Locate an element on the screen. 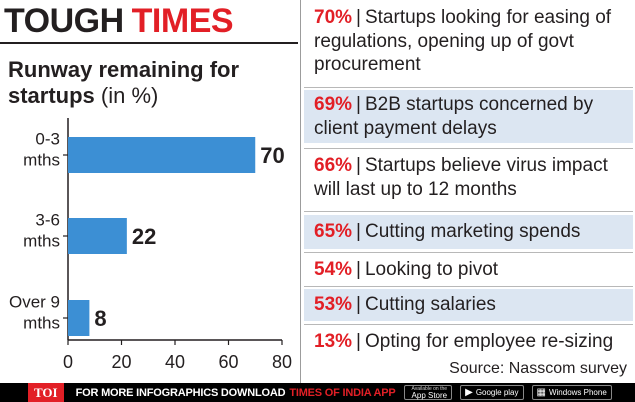 Image resolution: width=635 pixels, height=402 pixels. stat-percent: 53% is located at coordinates (333, 304).